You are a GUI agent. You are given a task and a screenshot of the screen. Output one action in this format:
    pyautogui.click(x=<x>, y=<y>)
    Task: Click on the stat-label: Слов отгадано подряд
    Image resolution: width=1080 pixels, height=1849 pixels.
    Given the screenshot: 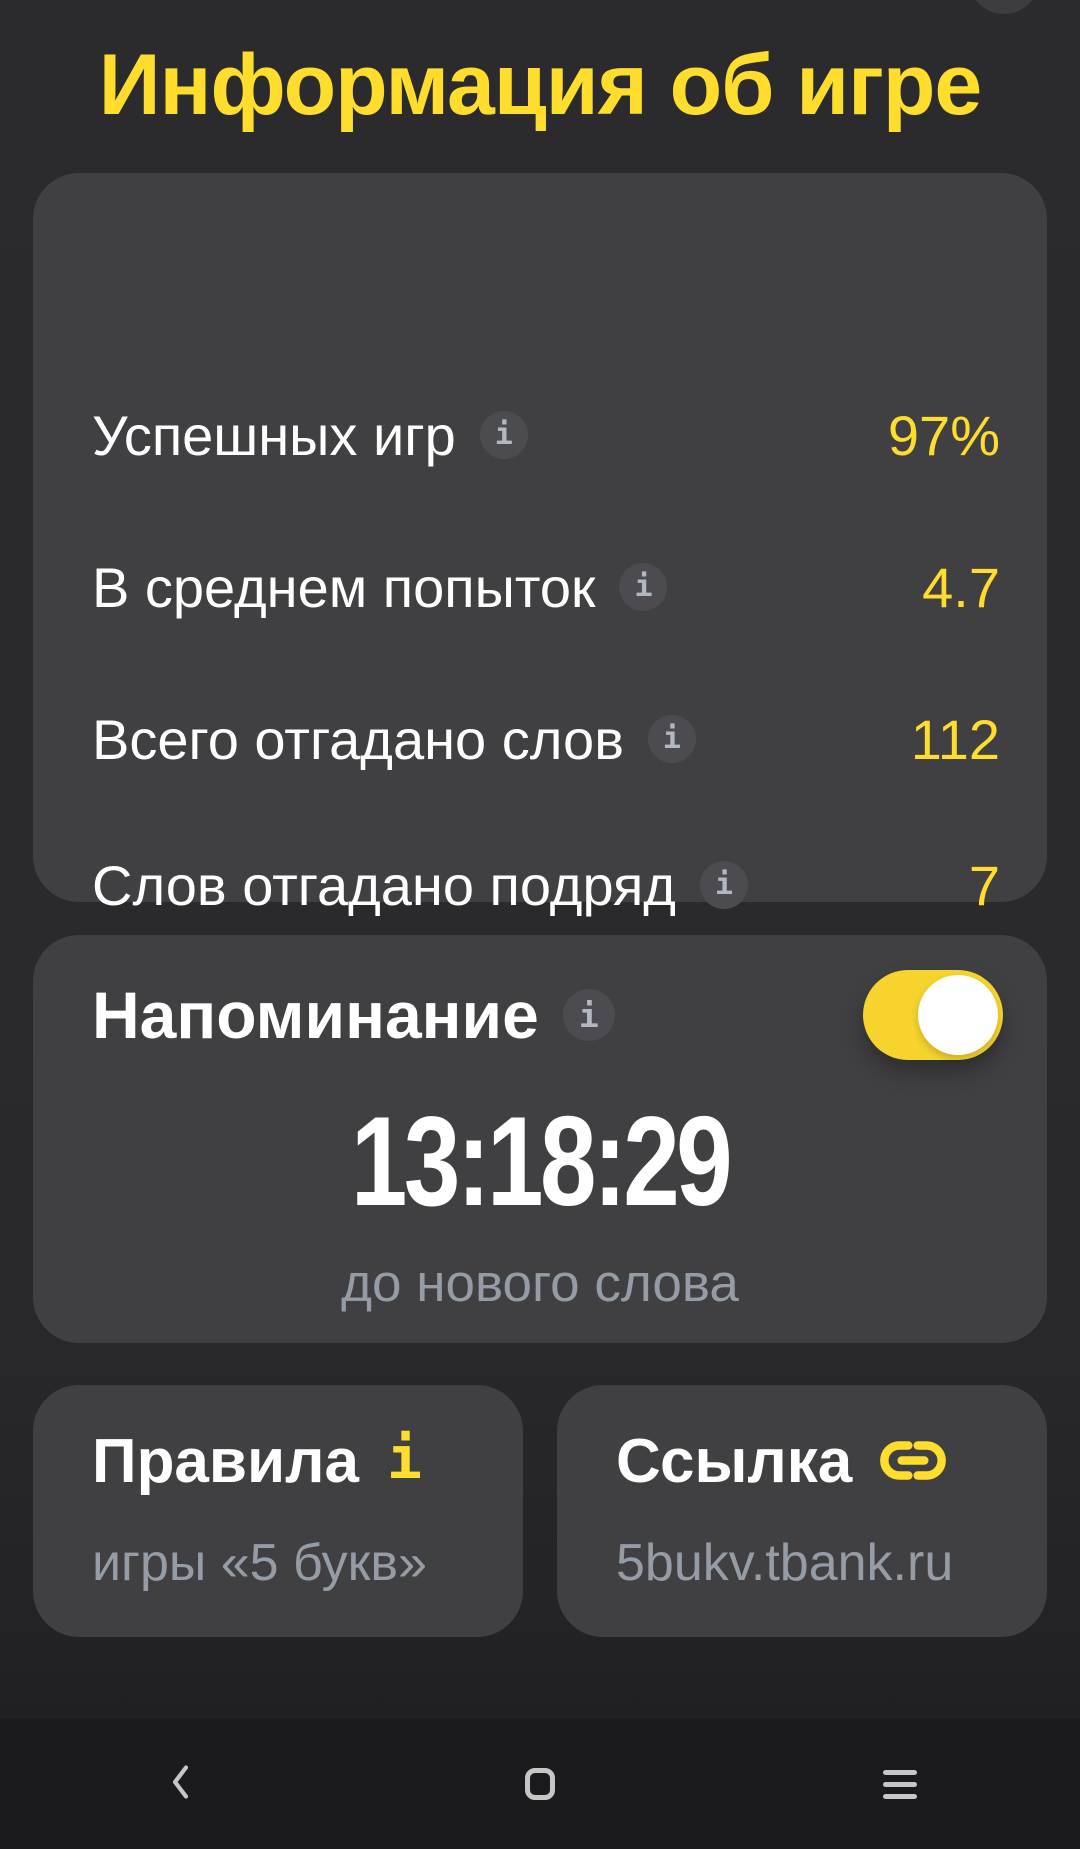 What is the action you would take?
    pyautogui.click(x=384, y=885)
    